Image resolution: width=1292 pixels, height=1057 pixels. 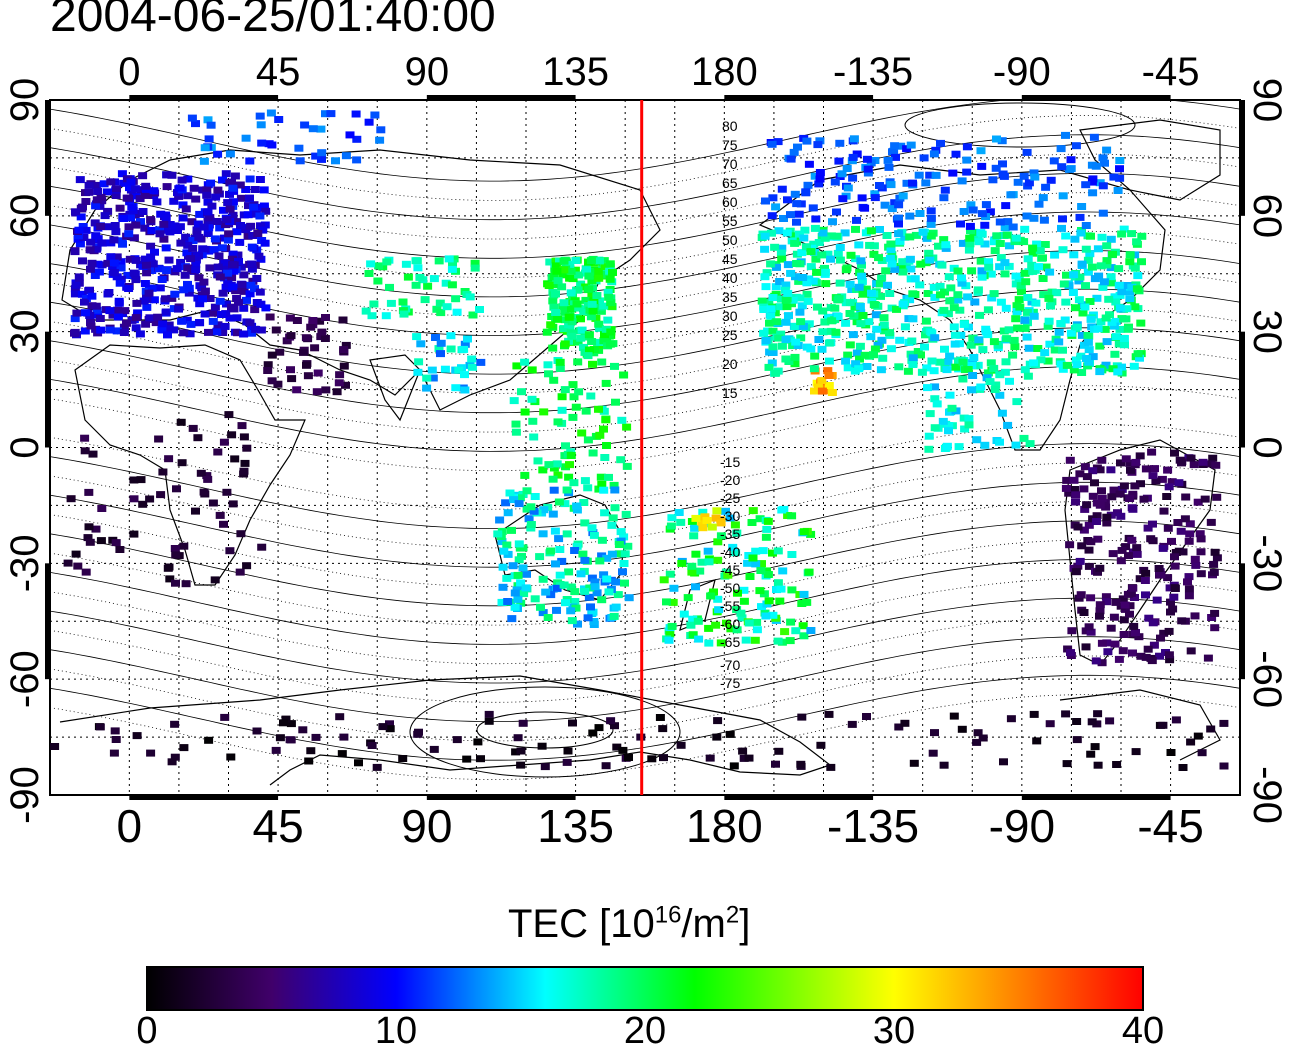 I want to click on contour-line, so click(x=645, y=679).